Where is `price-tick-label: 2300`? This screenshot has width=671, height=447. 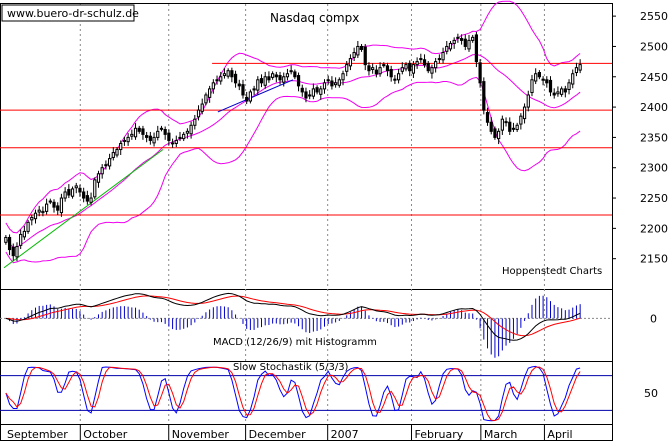 price-tick-label: 2300 is located at coordinates (654, 168).